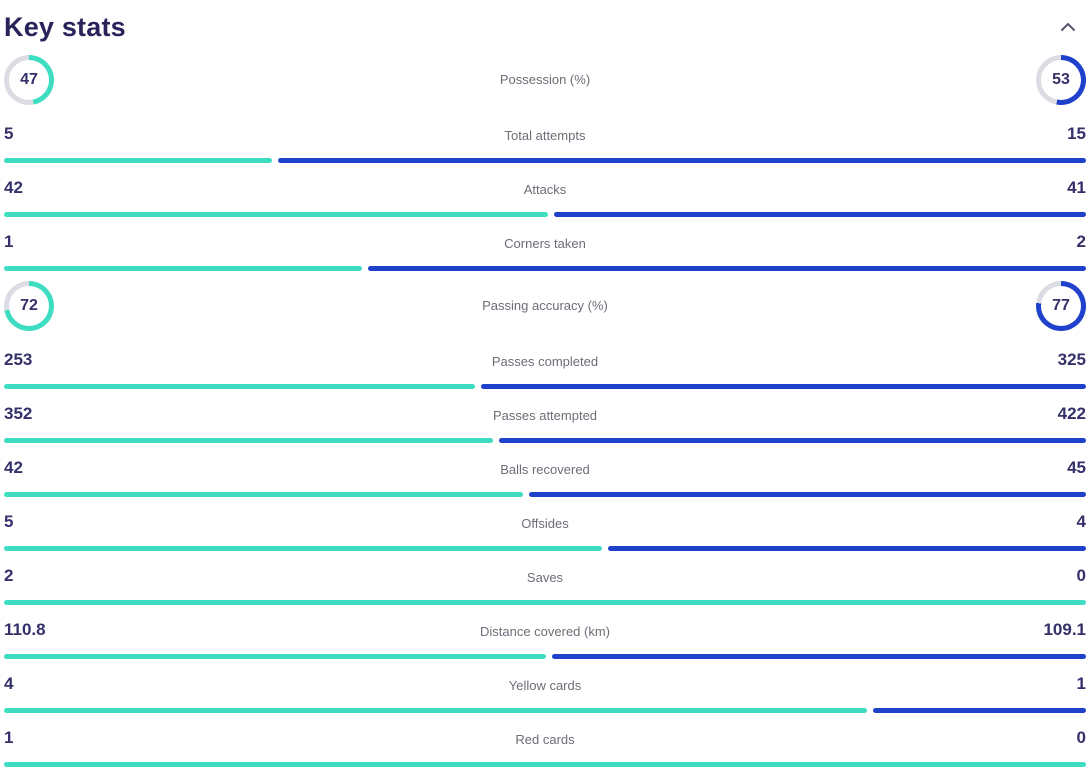  What do you see at coordinates (9, 683) in the screenshot?
I see `home-value: 4` at bounding box center [9, 683].